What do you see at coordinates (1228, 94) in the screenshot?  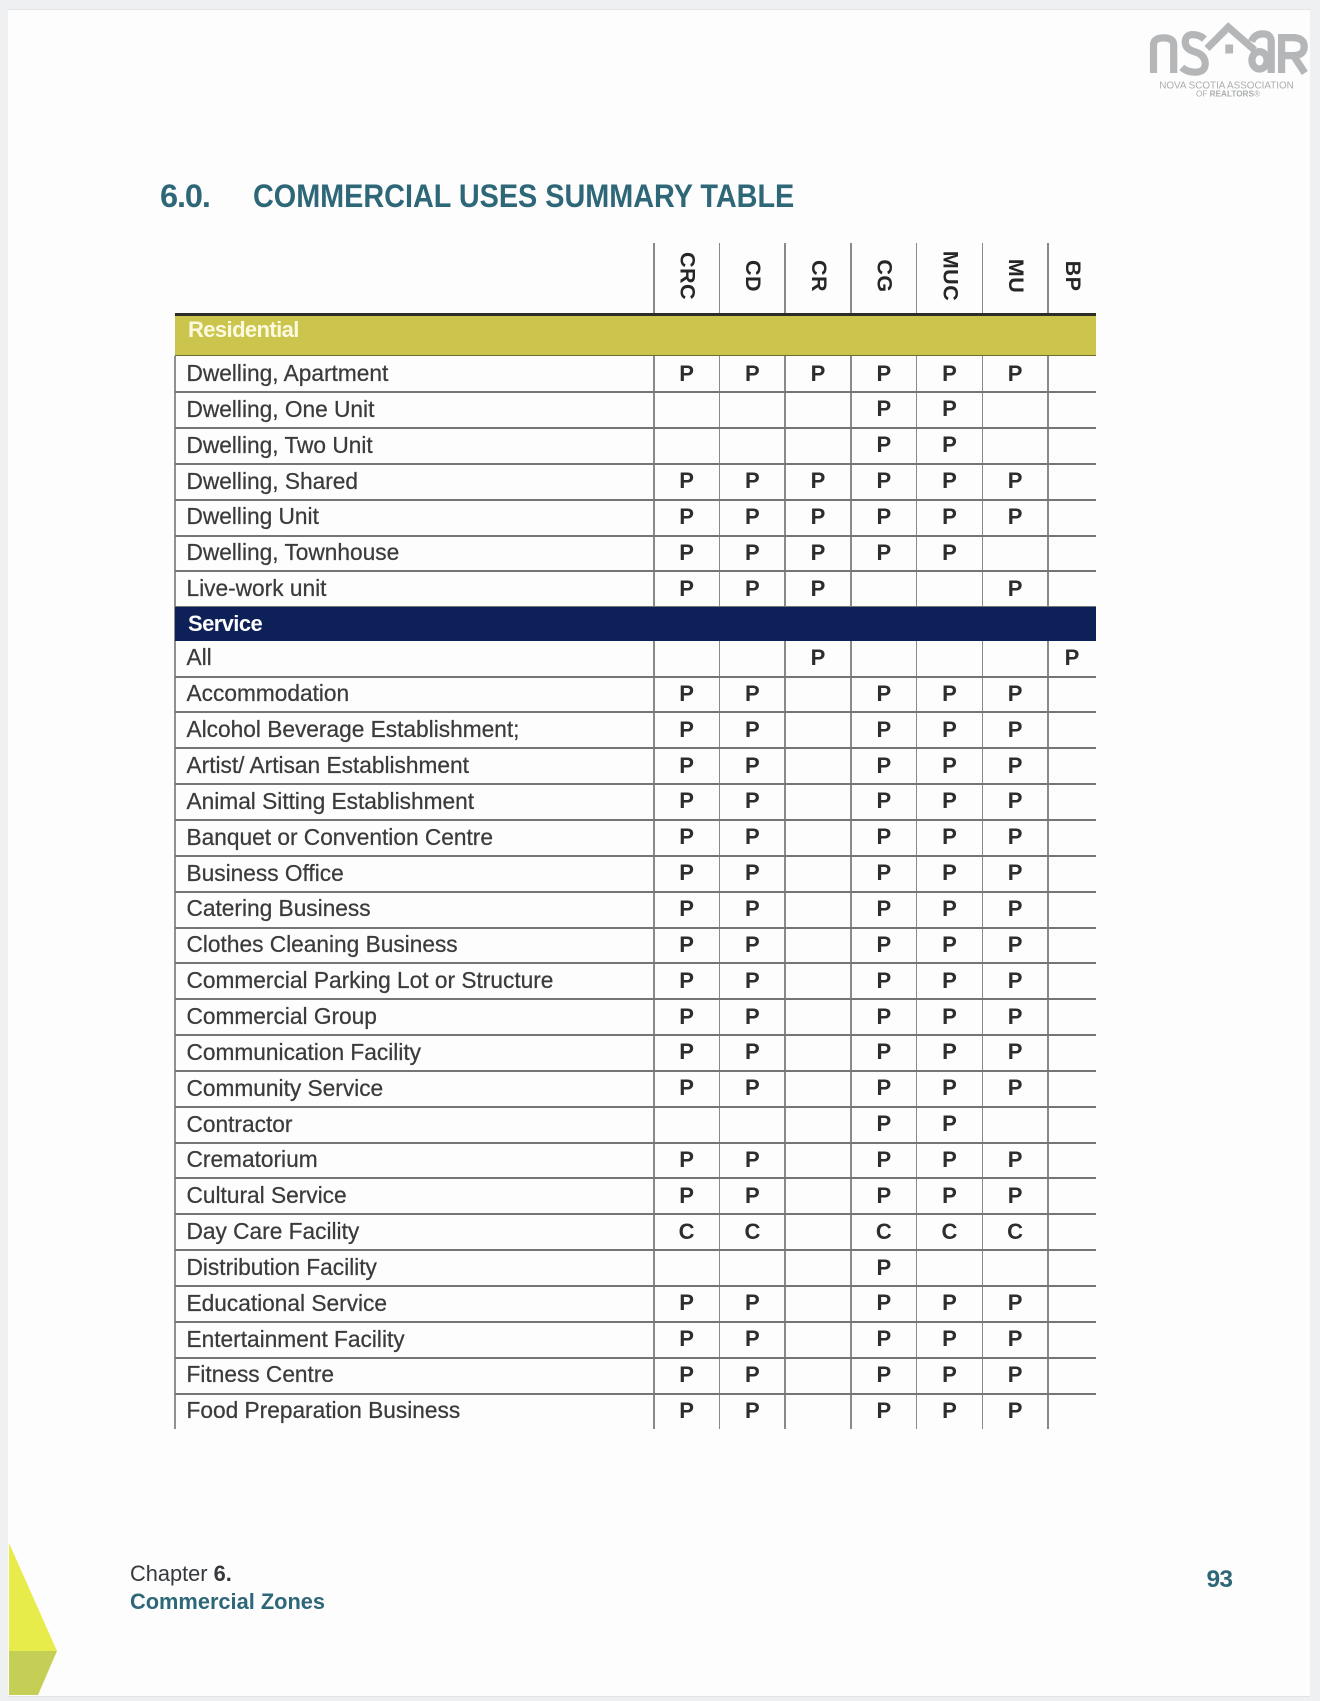 I see `svg-text: OF REALTORS®` at bounding box center [1228, 94].